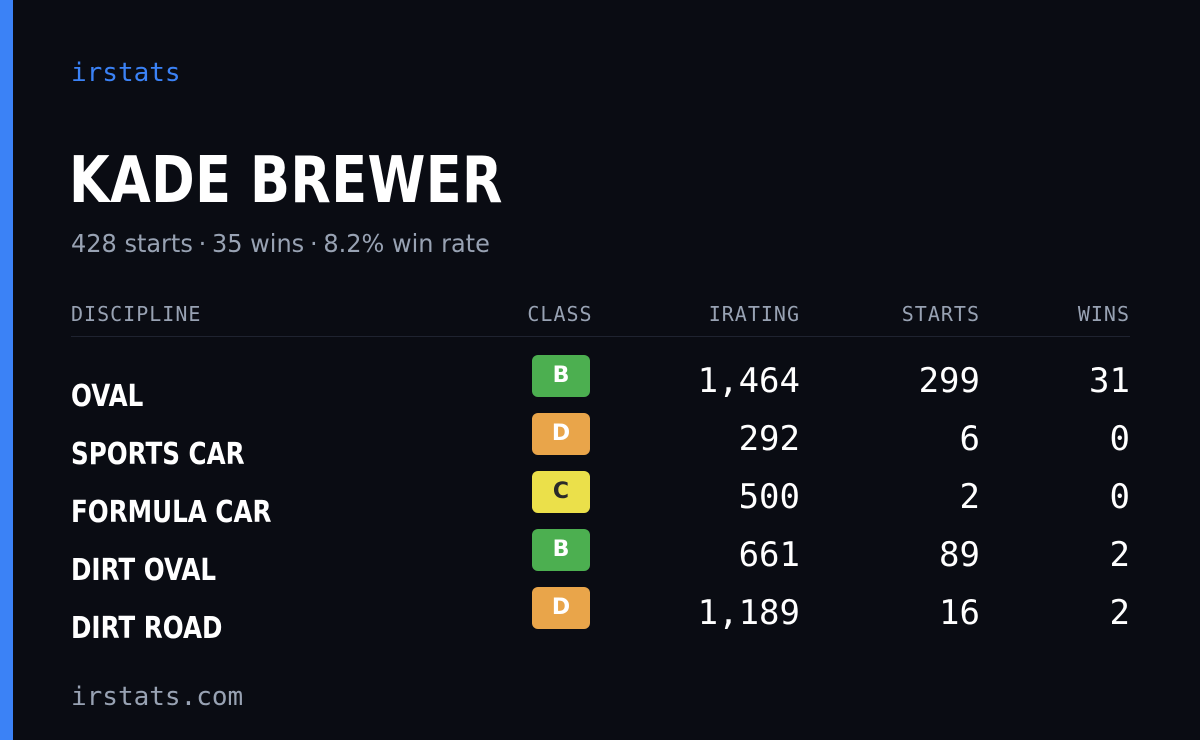 The width and height of the screenshot is (1200, 740). Describe the element at coordinates (147, 628) in the screenshot. I see `discipline-name: DIRT ROAD` at that location.